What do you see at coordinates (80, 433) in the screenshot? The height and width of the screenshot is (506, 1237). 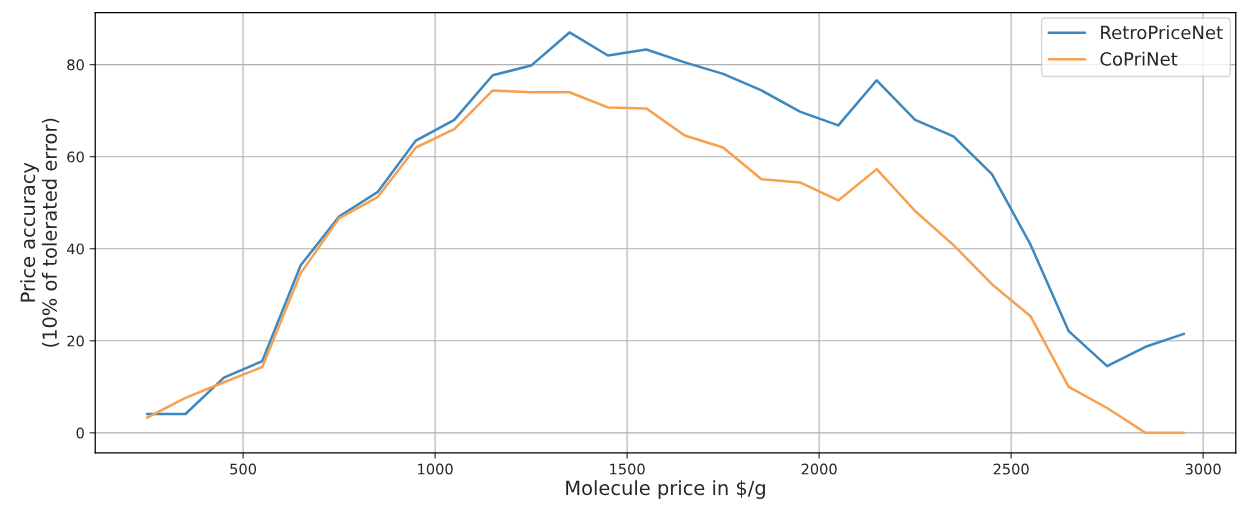 I see `y-tick-label: 0` at bounding box center [80, 433].